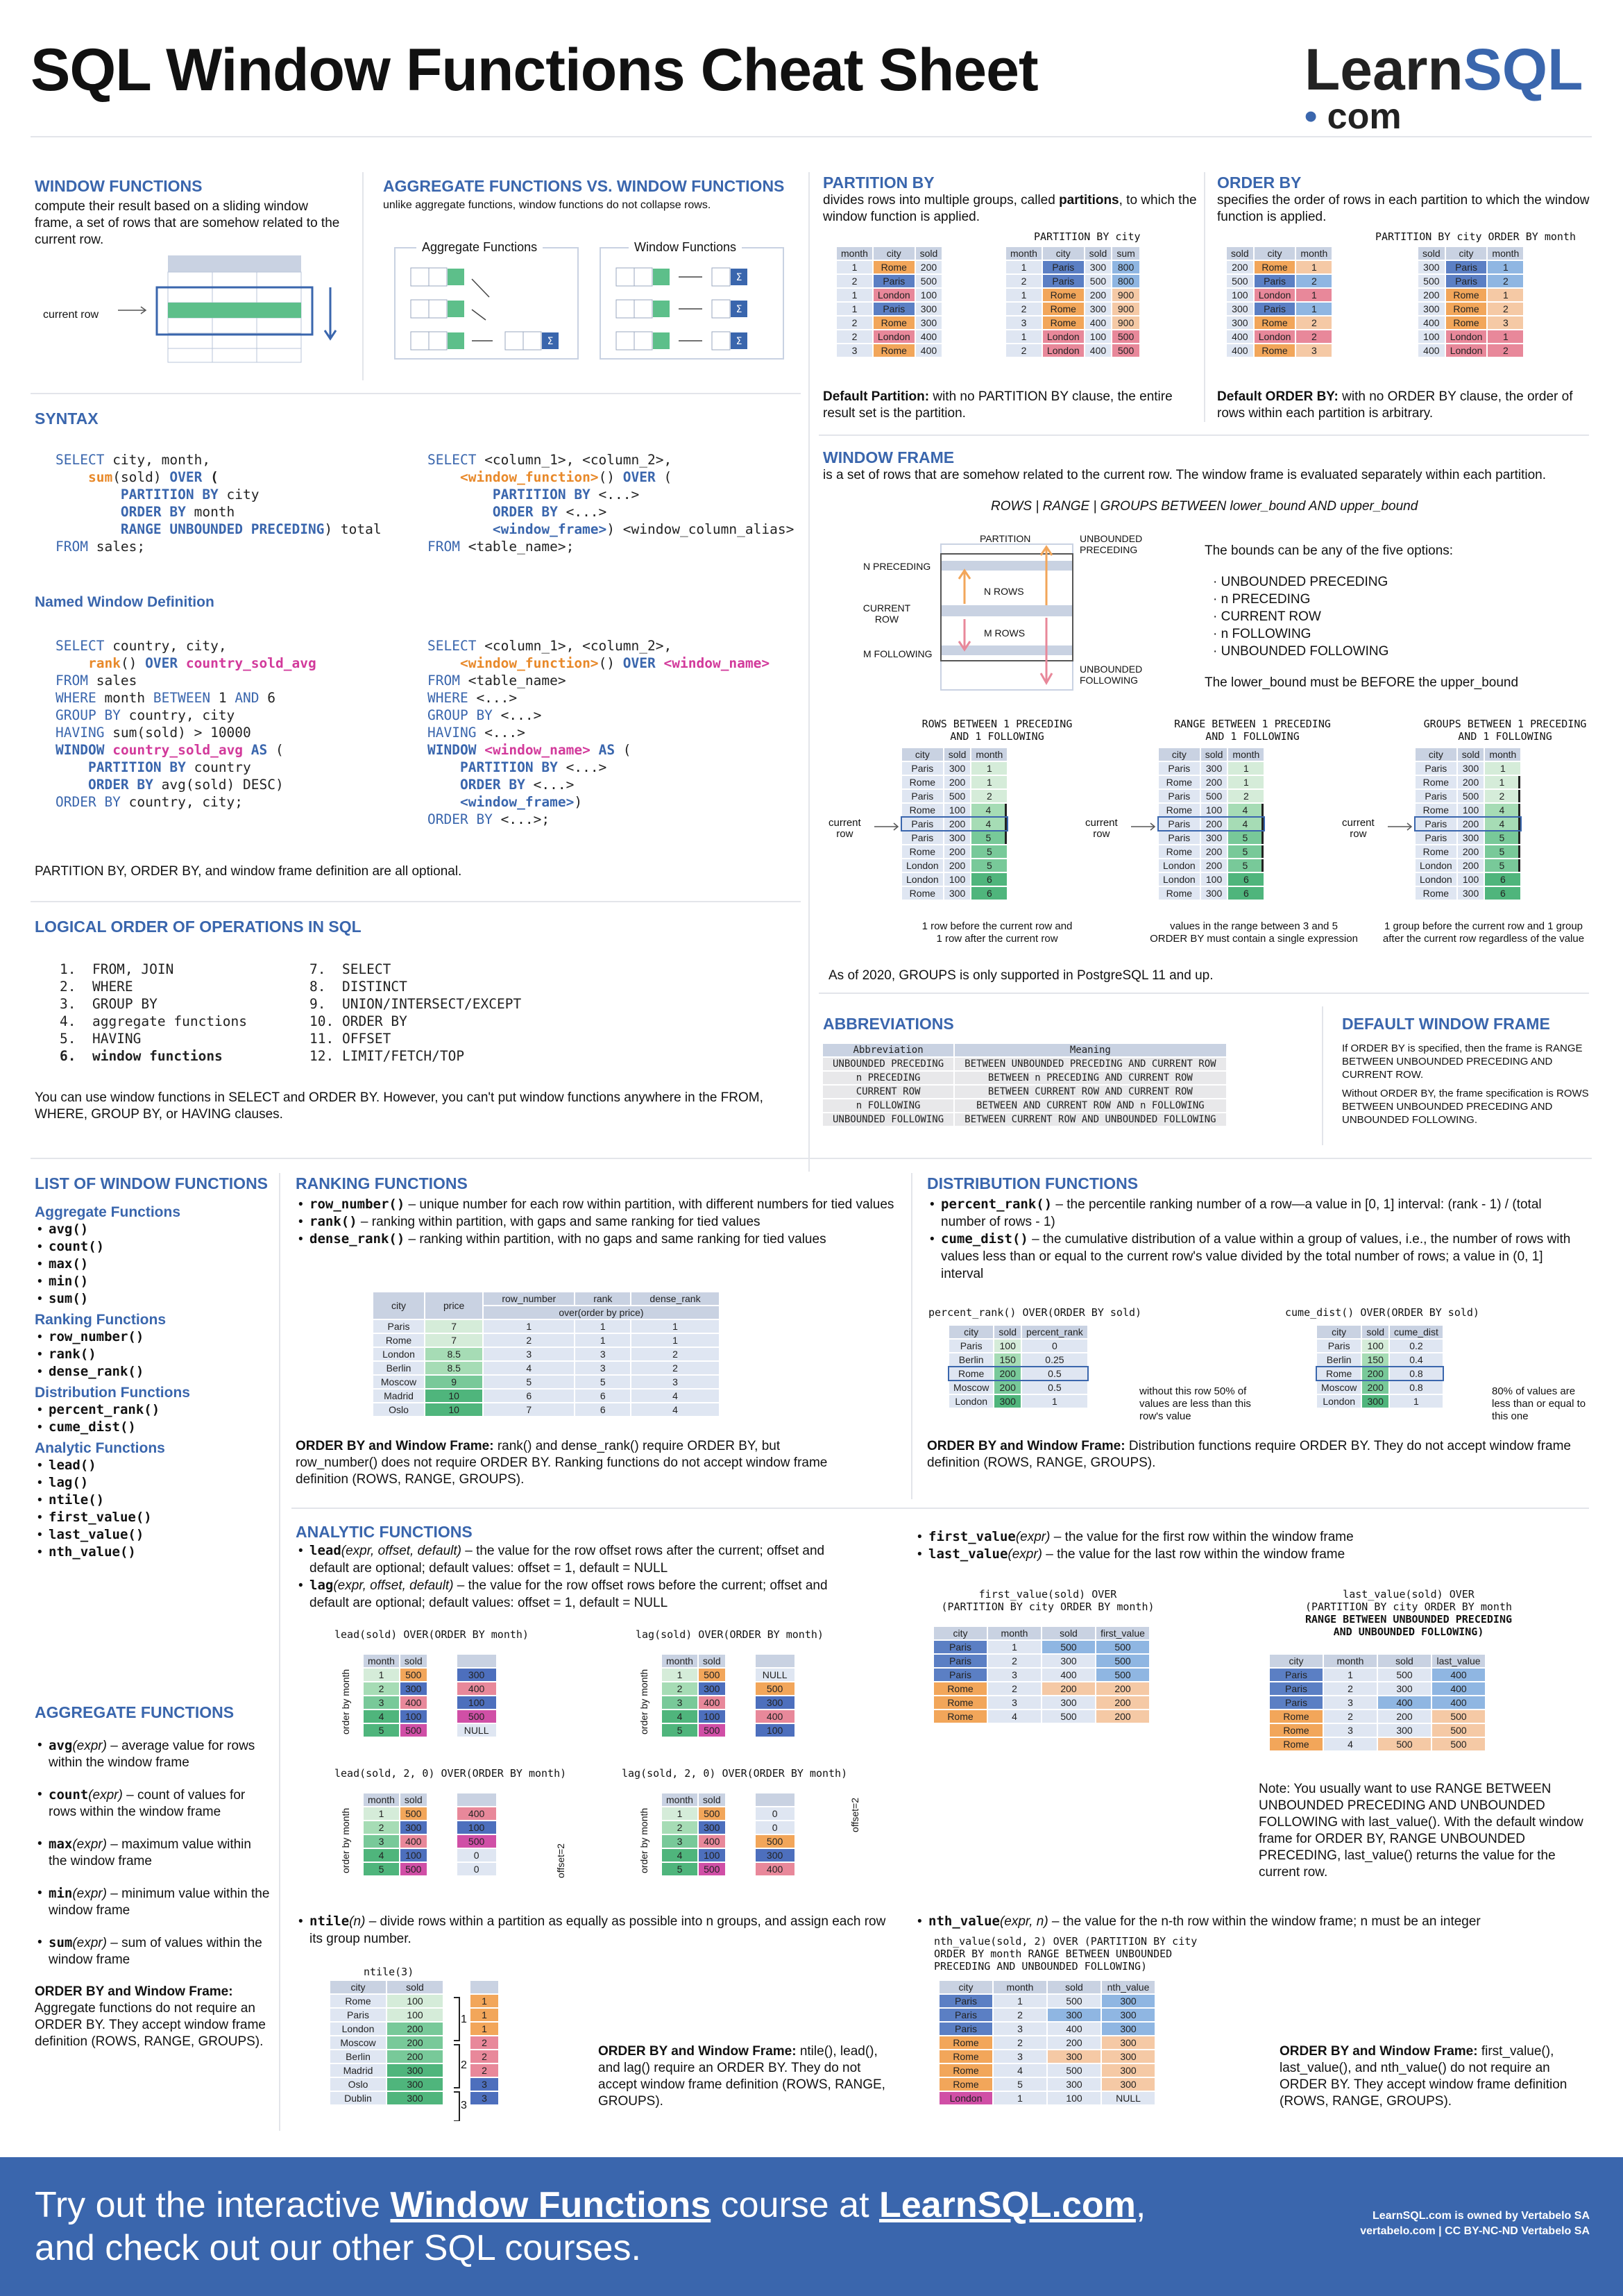 The height and width of the screenshot is (2296, 1623). I want to click on table-row: 100 London 1, so click(1471, 337).